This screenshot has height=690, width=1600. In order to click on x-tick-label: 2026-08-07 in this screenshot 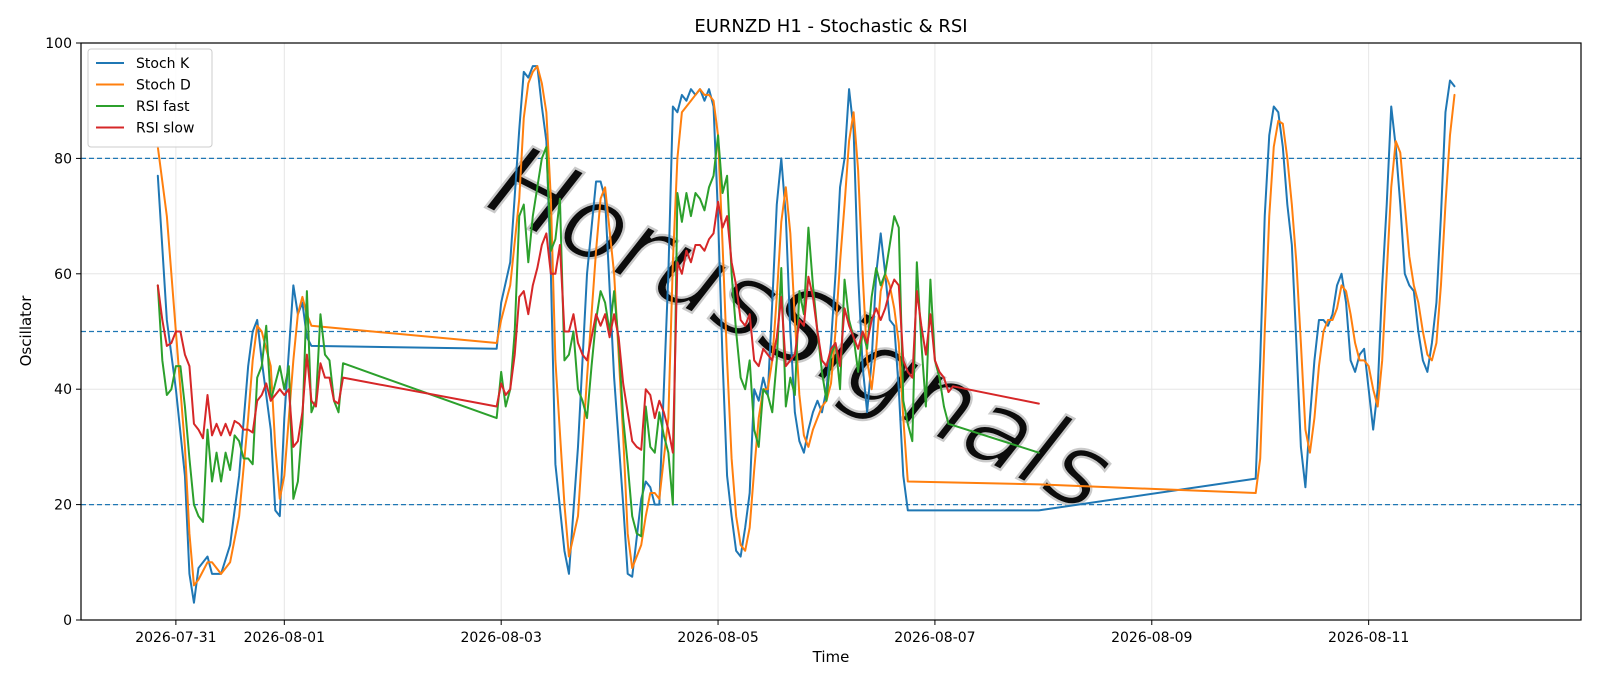, I will do `click(934, 638)`.